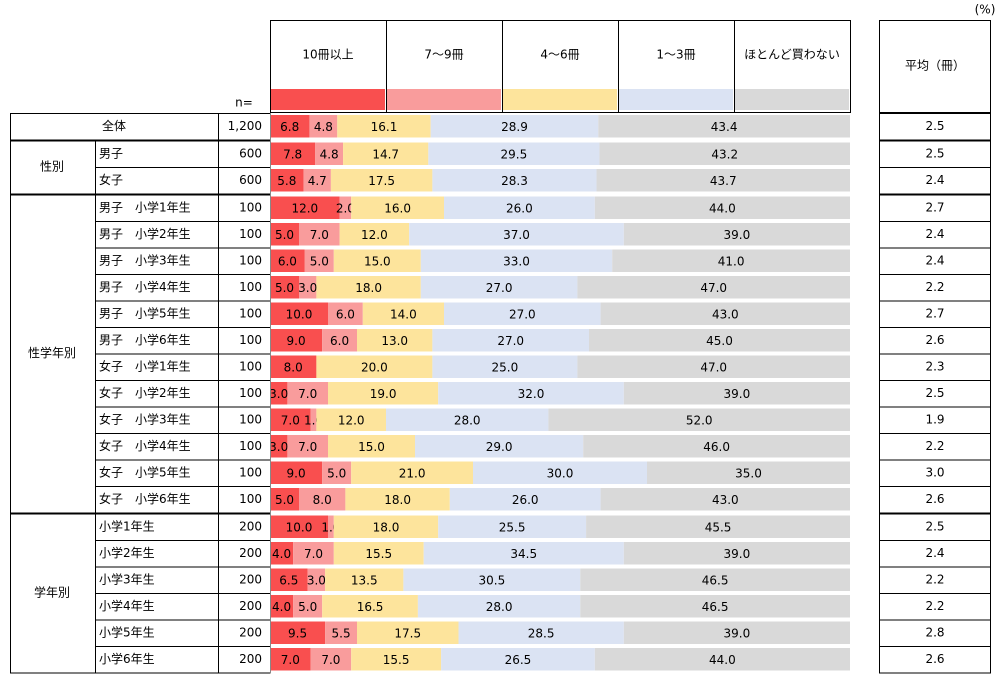 The width and height of the screenshot is (1005, 684). Describe the element at coordinates (374, 367) in the screenshot. I see `bar-value-label: 20.0` at that location.